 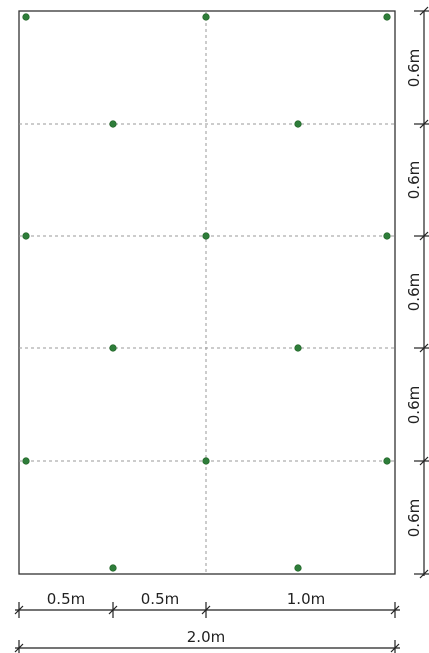 I want to click on bottom-dimension-label-3: 1.0m, so click(x=306, y=599).